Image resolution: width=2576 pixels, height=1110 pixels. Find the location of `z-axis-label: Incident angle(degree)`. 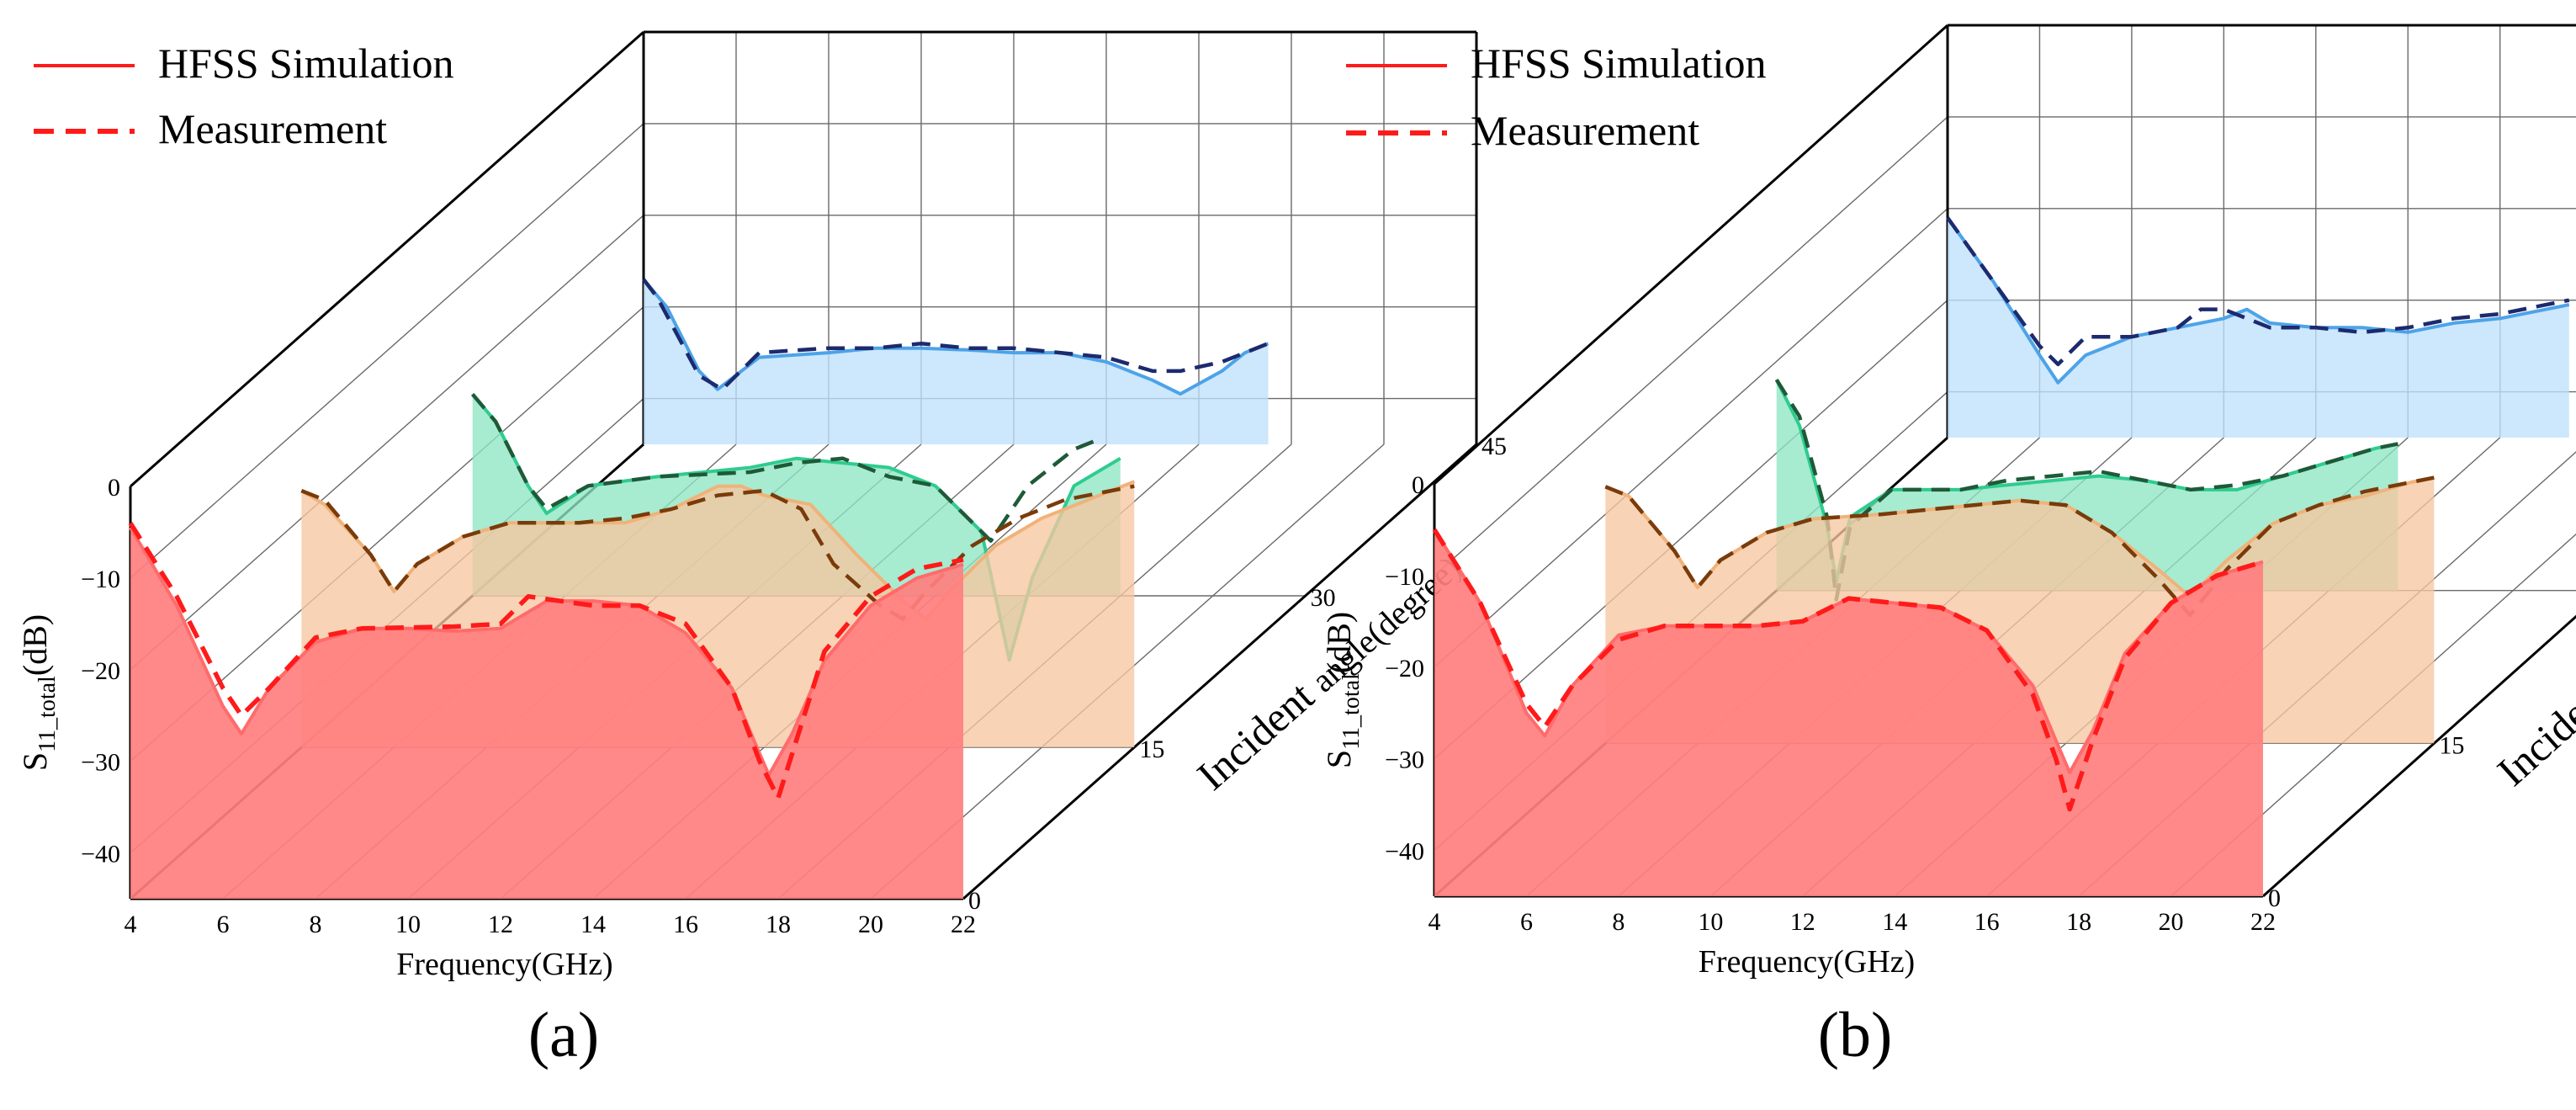

z-axis-label: Incident angle(degree) is located at coordinates (2532, 667).